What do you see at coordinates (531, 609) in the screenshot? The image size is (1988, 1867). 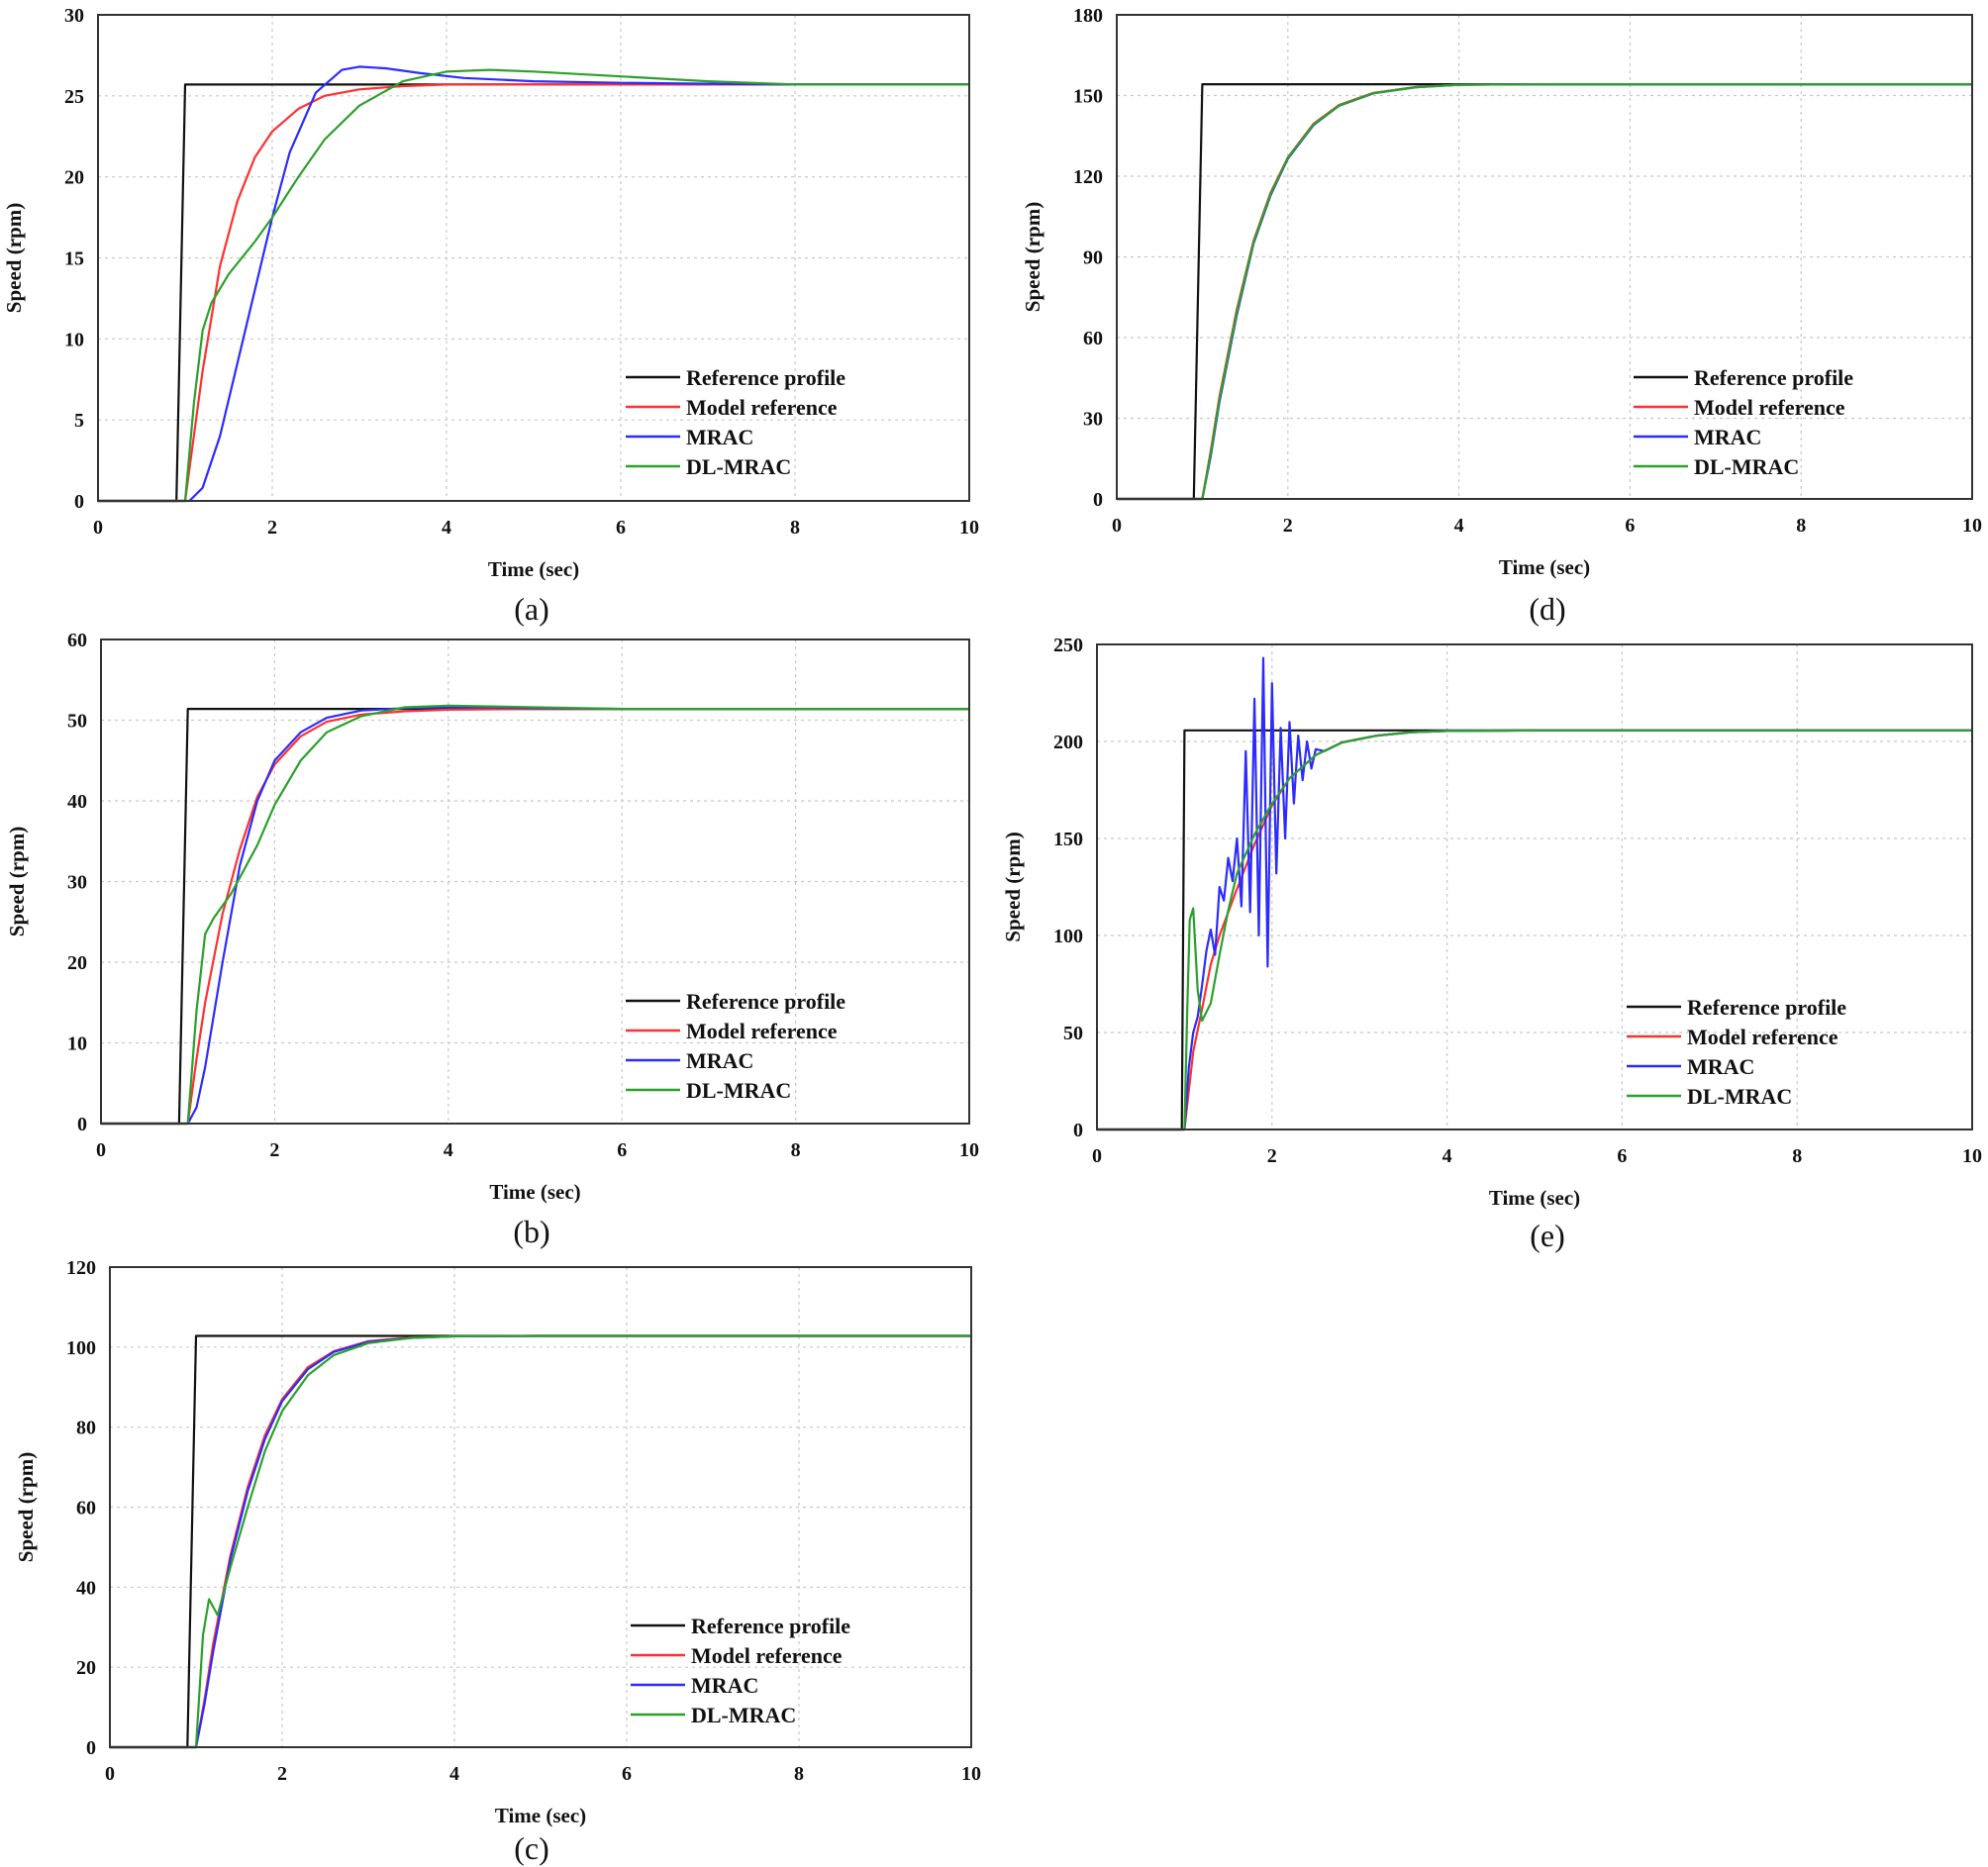 I see `panel-caption: (a)` at bounding box center [531, 609].